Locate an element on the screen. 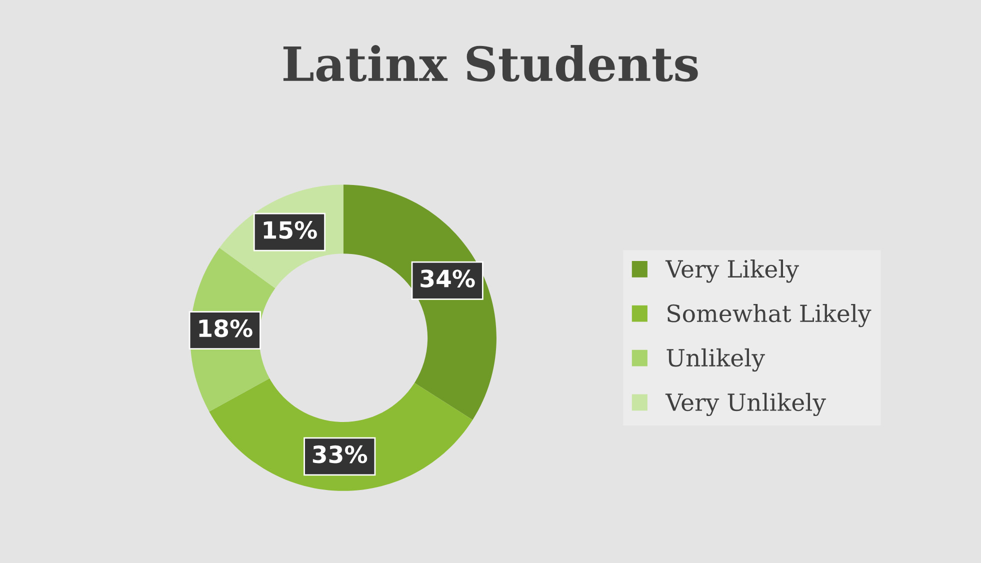 The image size is (981, 563). chart-title: Latinx Students is located at coordinates (490, 63).